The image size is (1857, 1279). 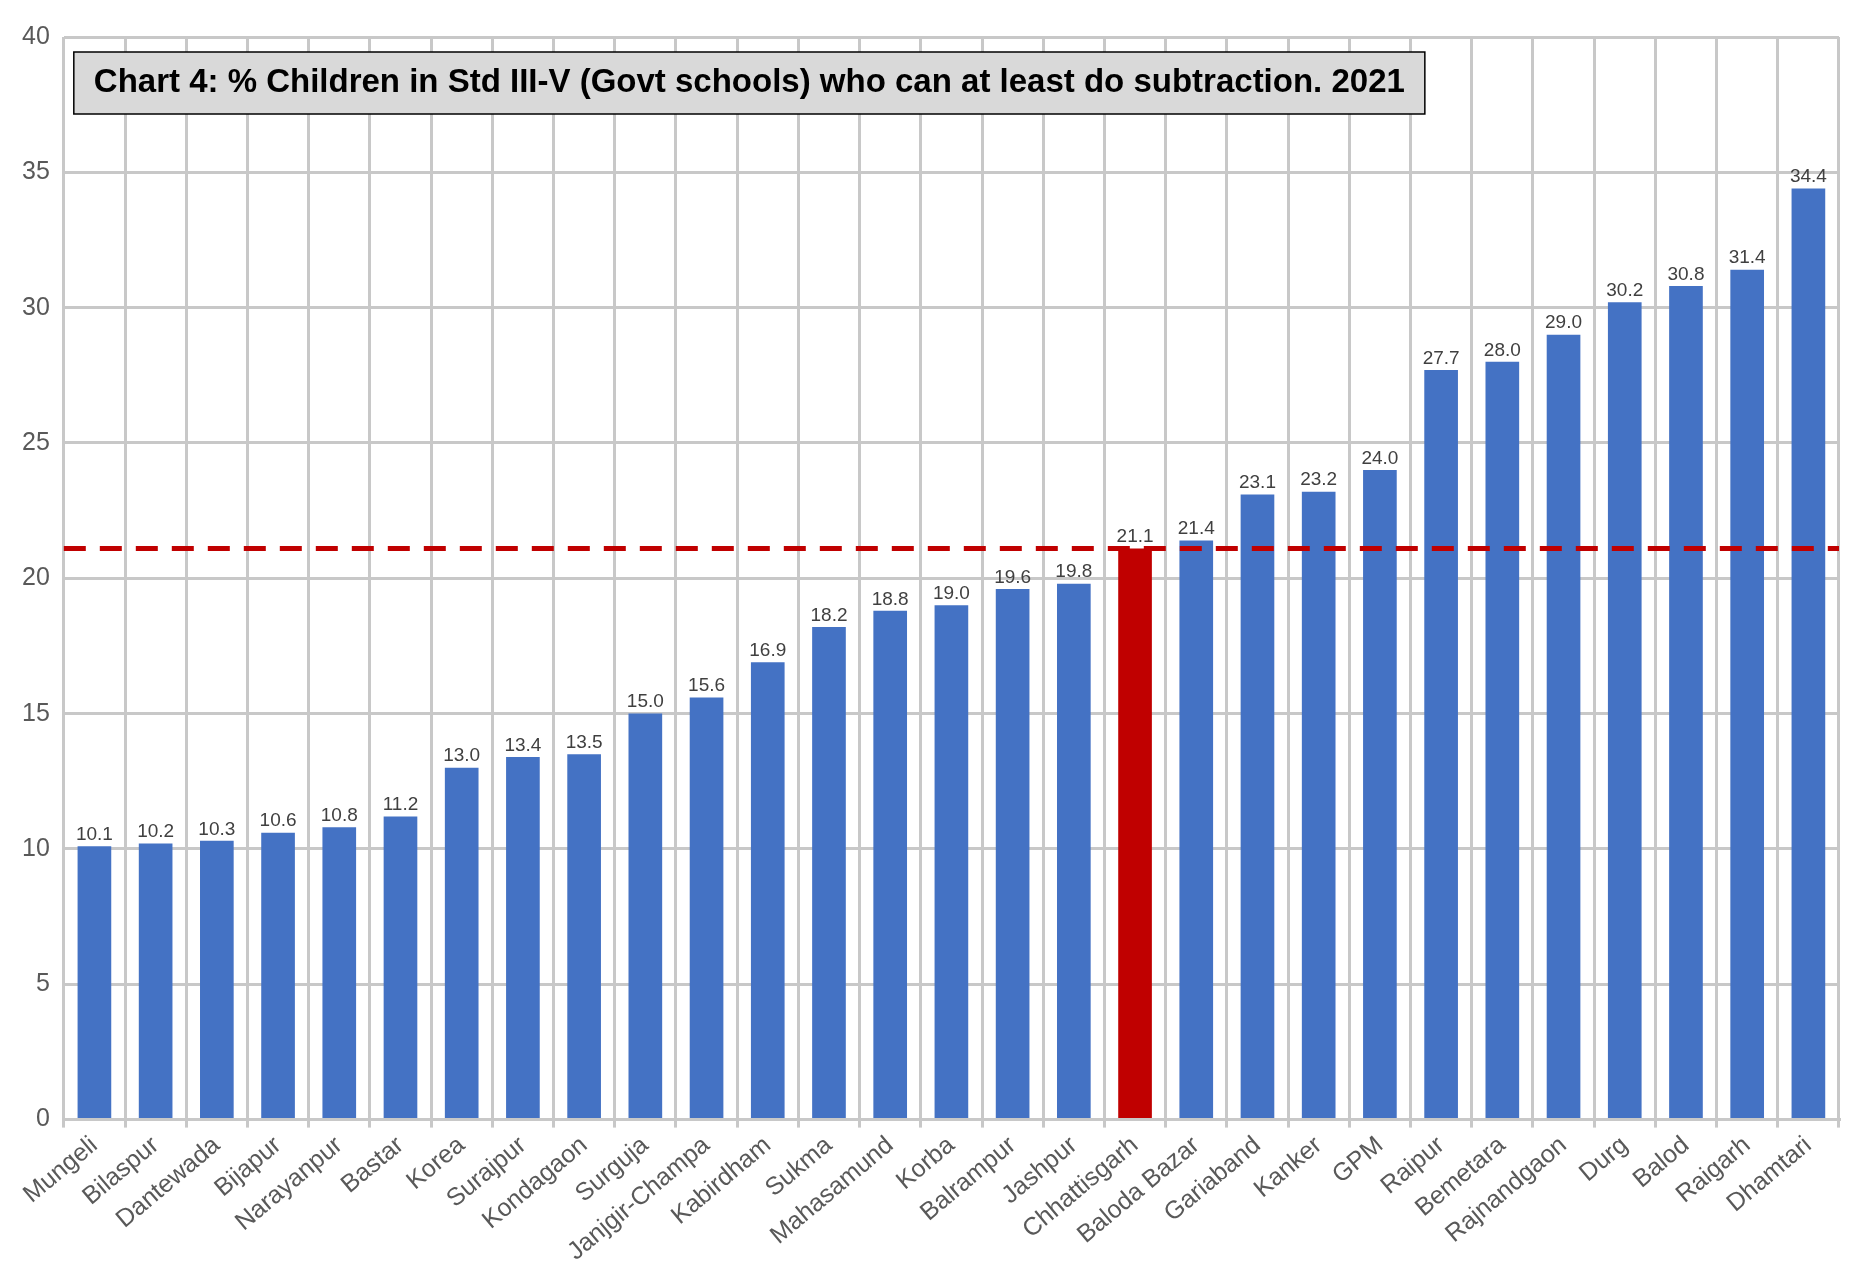 What do you see at coordinates (1808, 176) in the screenshot?
I see `data-label: 34.4` at bounding box center [1808, 176].